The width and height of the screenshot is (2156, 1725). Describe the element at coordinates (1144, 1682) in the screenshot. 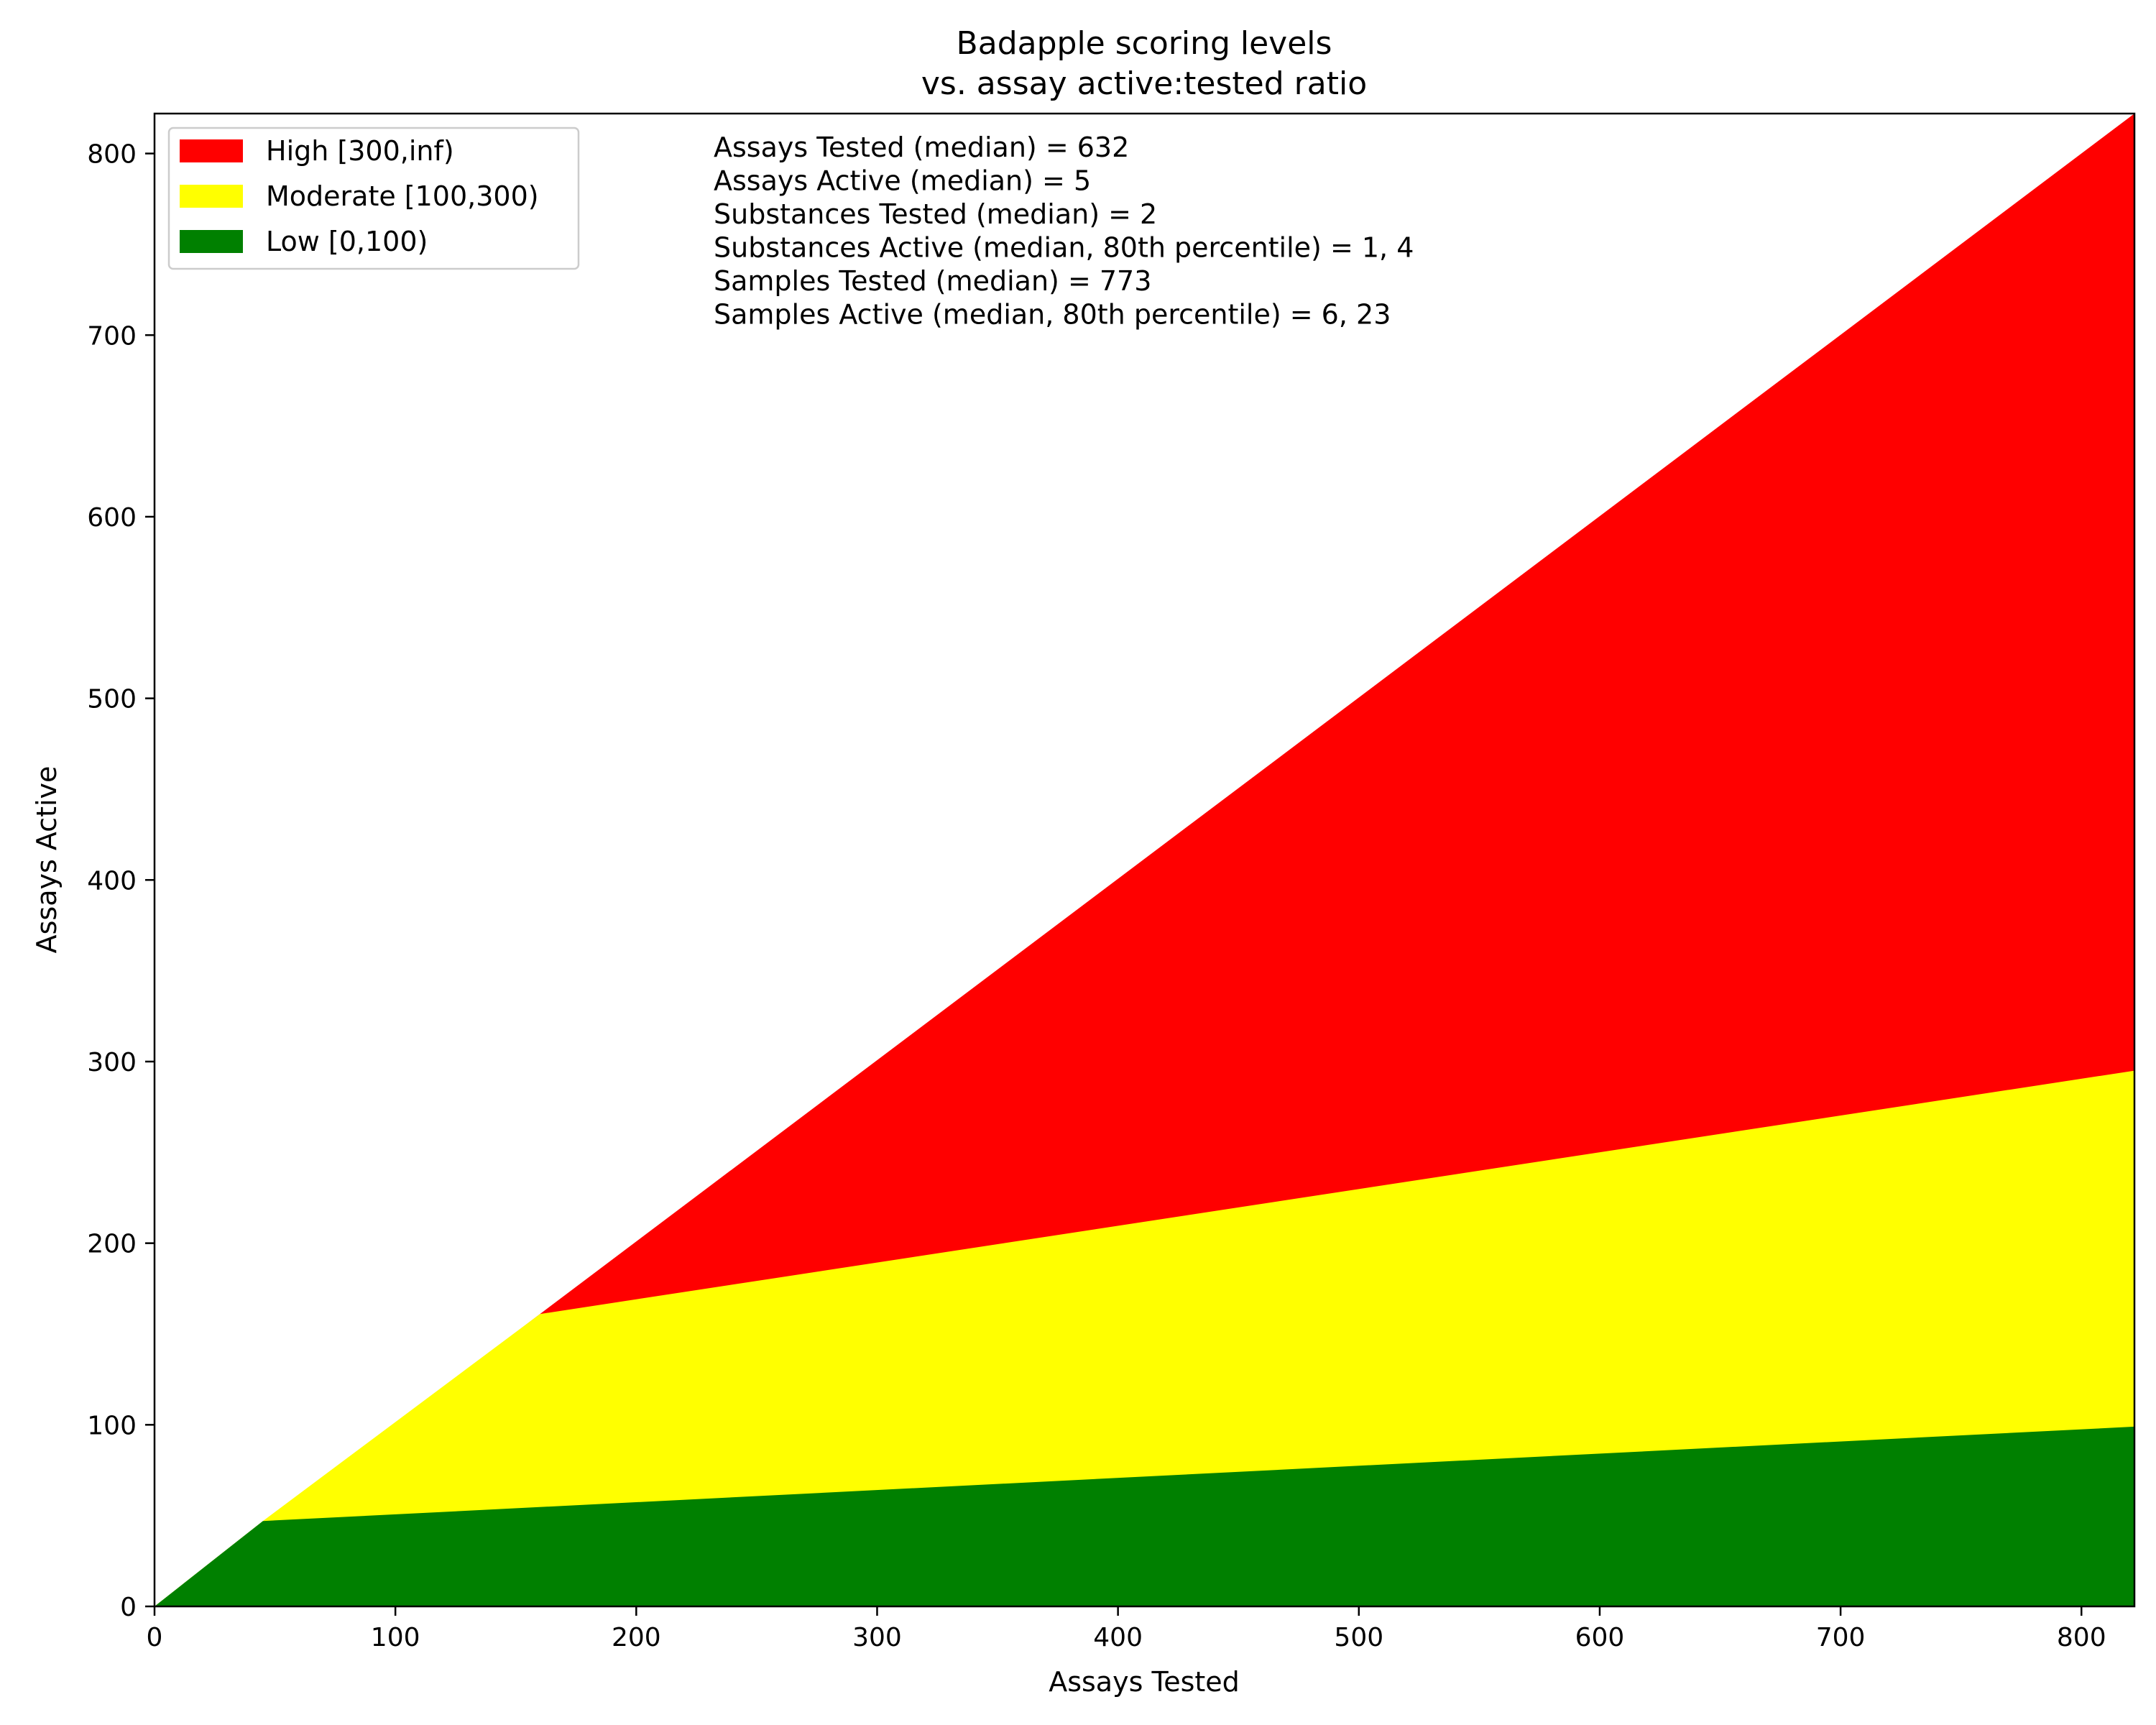

I see `x-axis-label: Assays Tested` at that location.